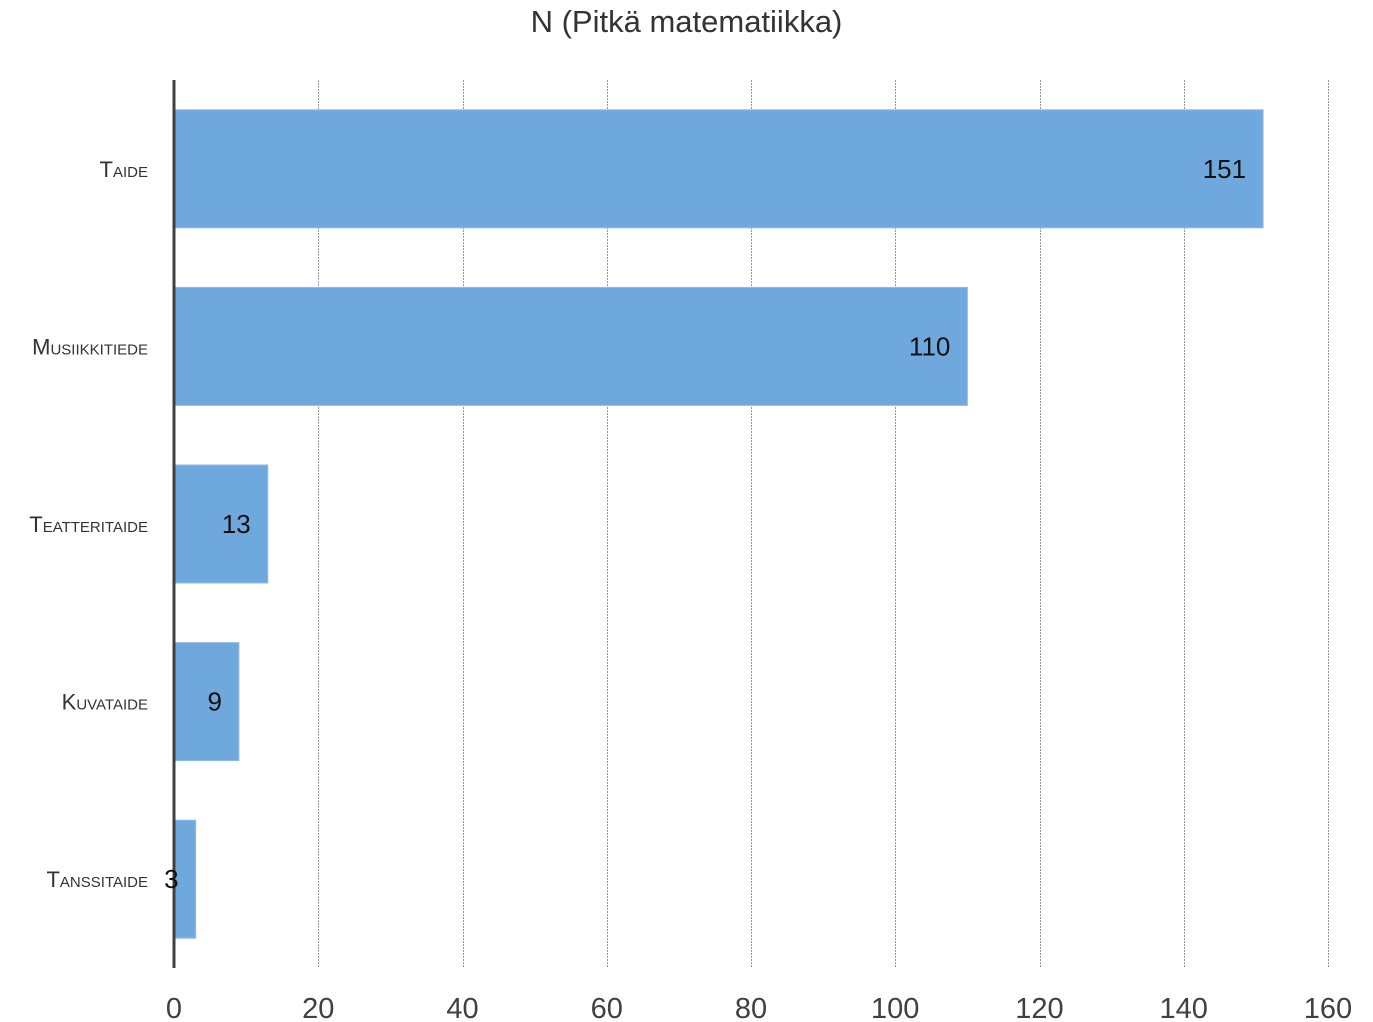  Describe the element at coordinates (686, 21) in the screenshot. I see `chart-title: N (Pitkä matematiikka)` at that location.